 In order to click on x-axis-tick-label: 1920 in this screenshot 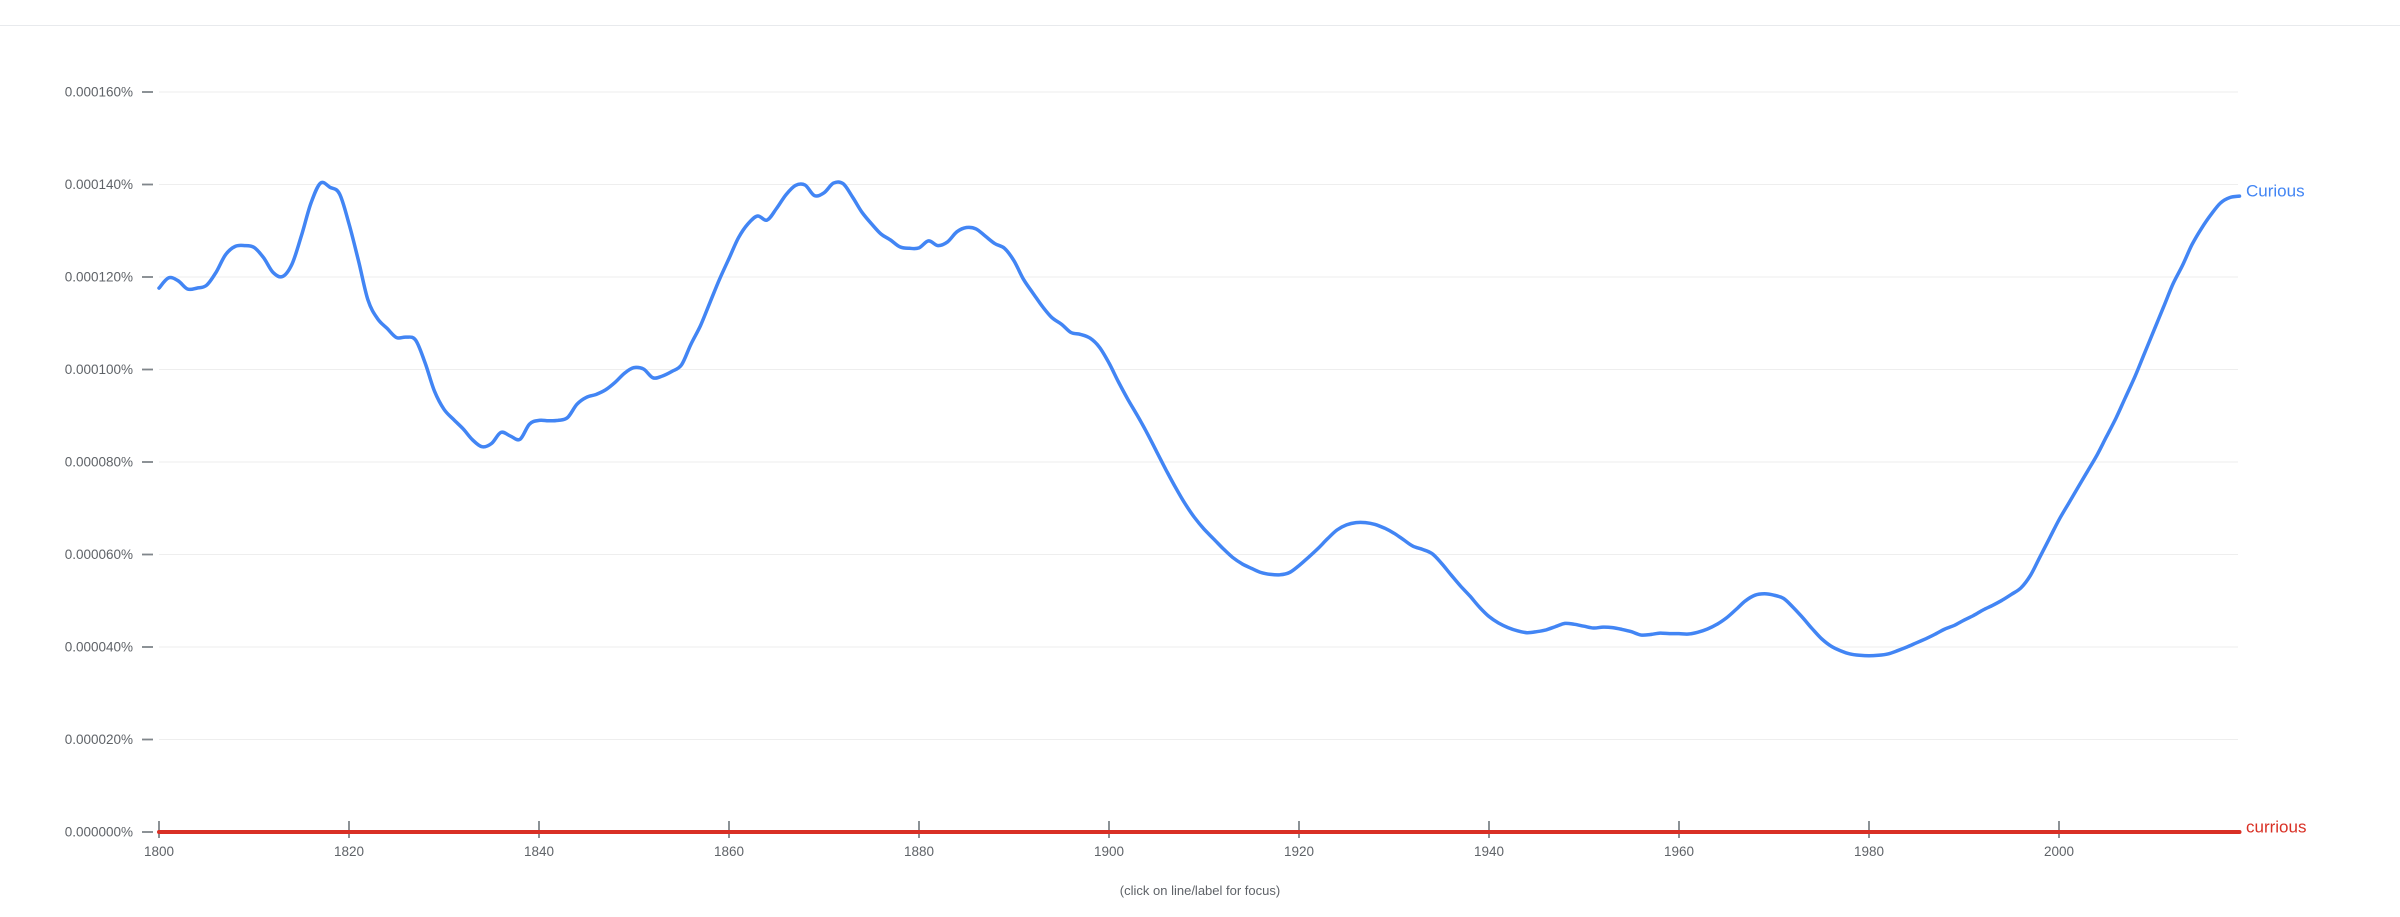, I will do `click(1299, 851)`.